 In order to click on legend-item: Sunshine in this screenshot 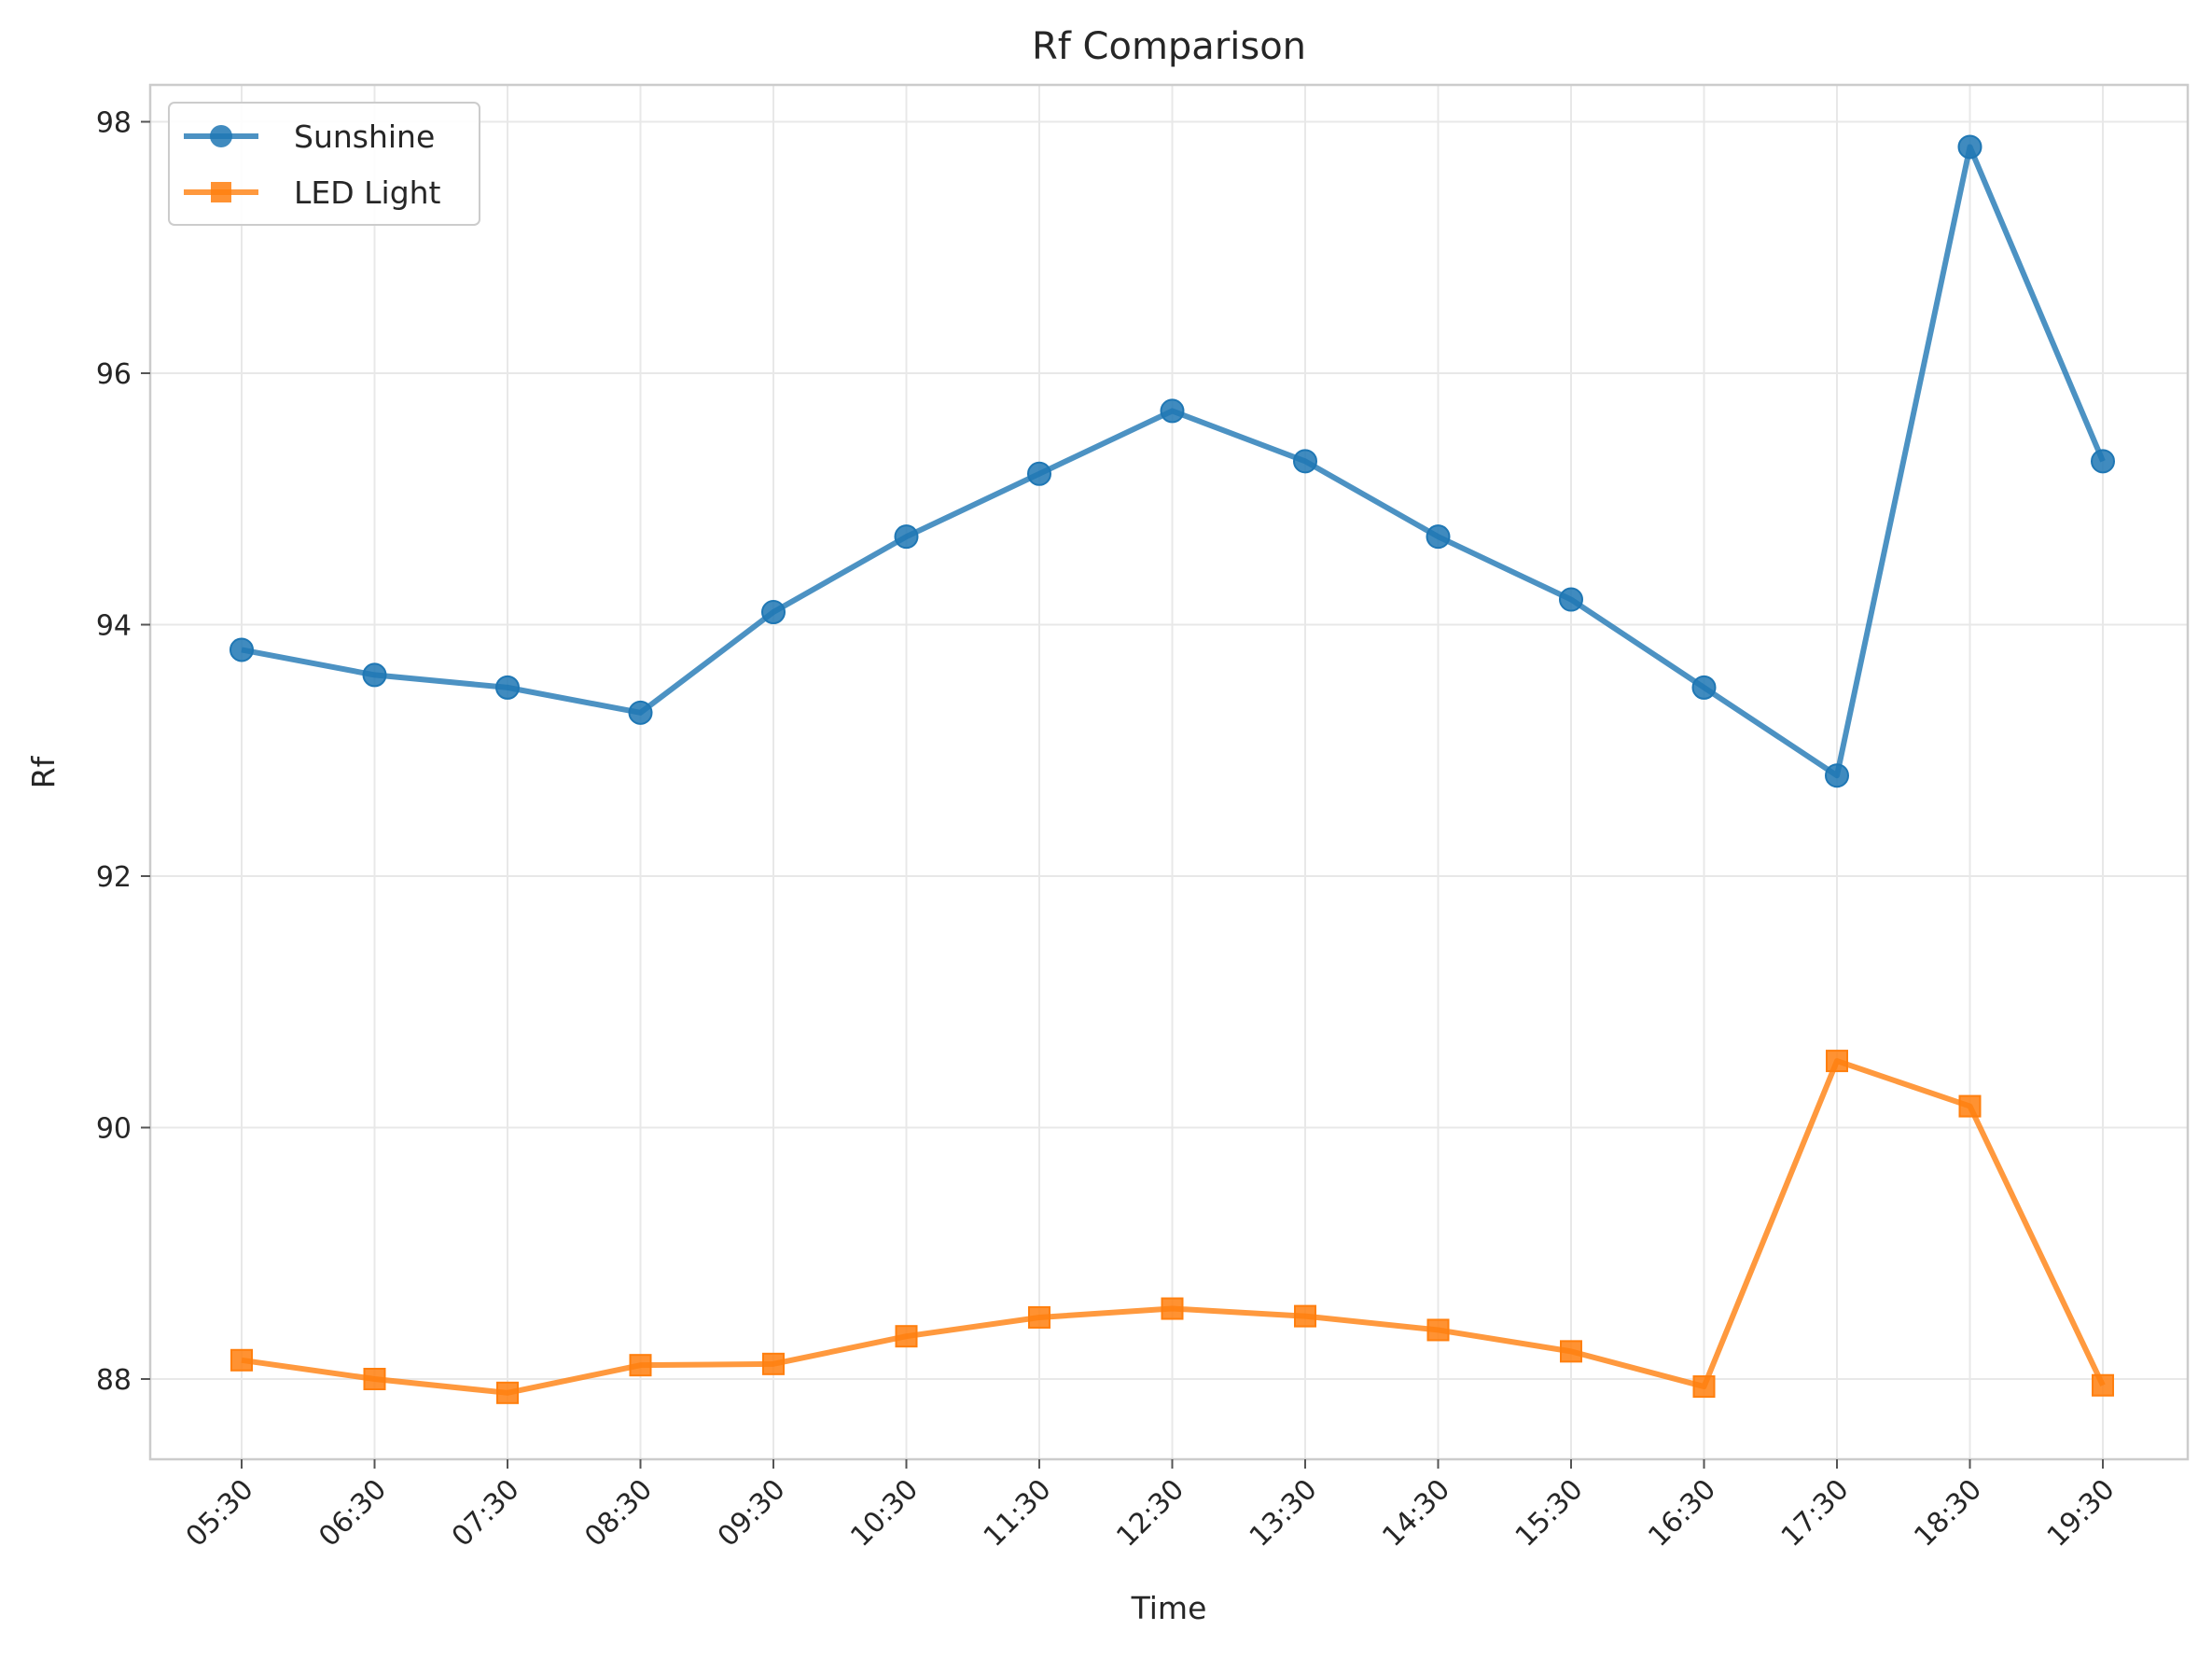, I will do `click(309, 136)`.